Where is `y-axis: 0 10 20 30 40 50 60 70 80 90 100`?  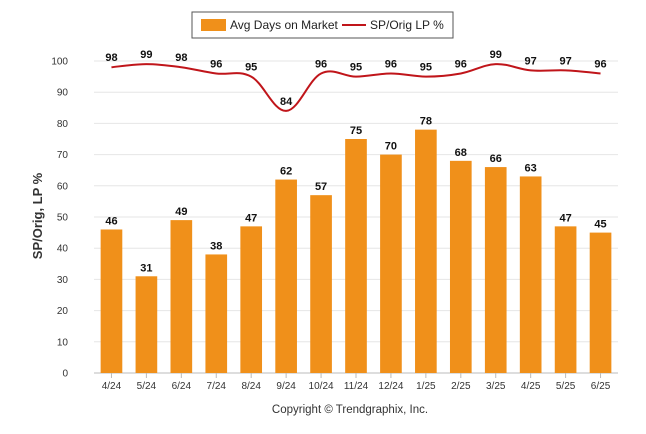
y-axis: 0 10 20 30 40 50 60 70 80 90 100 is located at coordinates (59, 218).